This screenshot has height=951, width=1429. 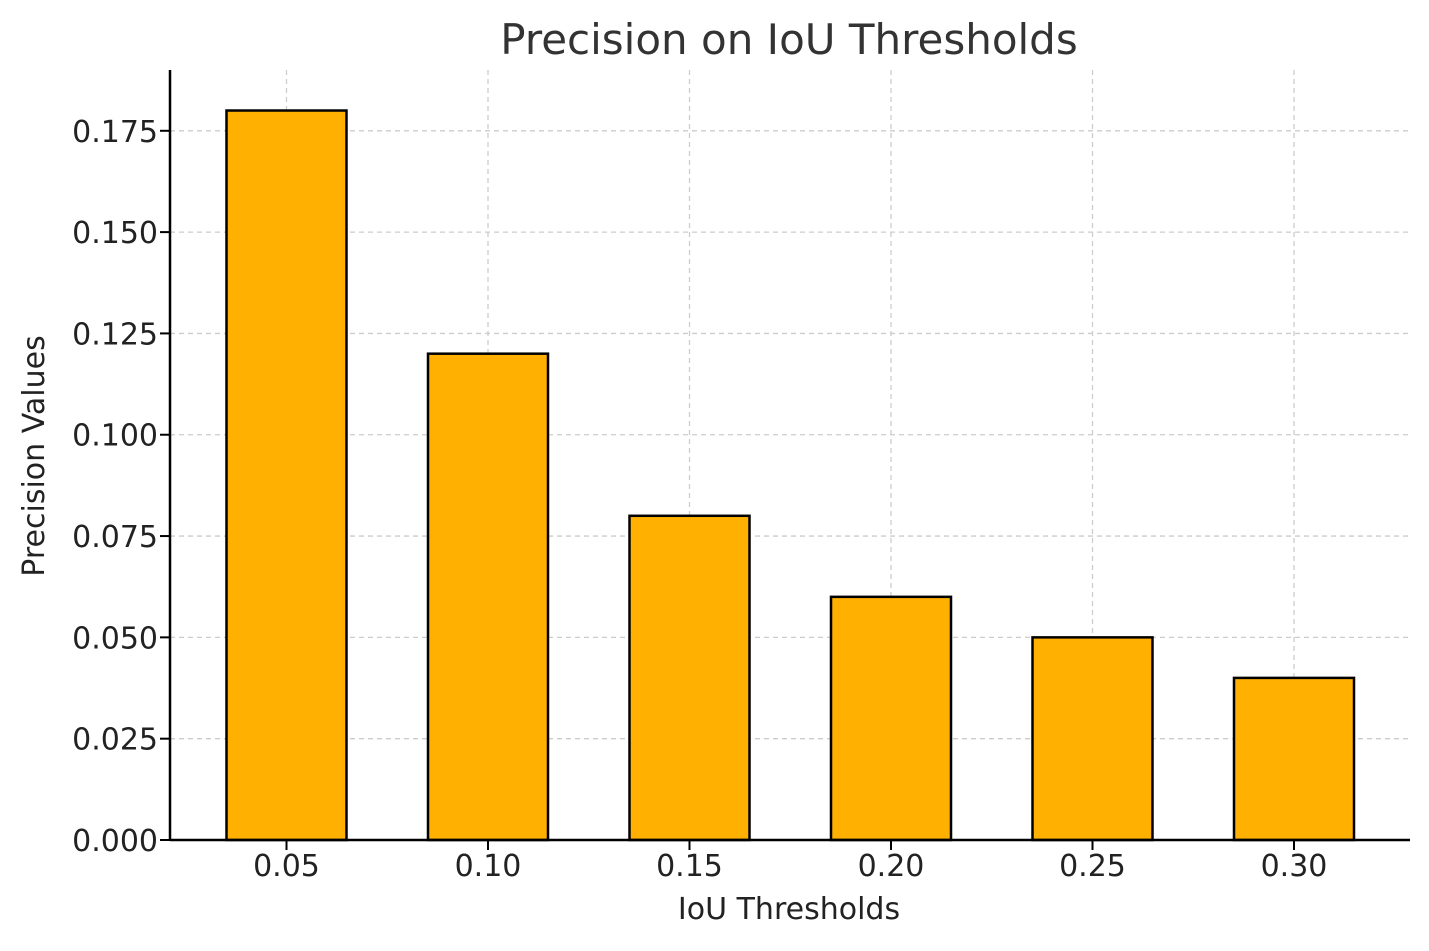 What do you see at coordinates (488, 866) in the screenshot?
I see `x-tick-label: 0.10` at bounding box center [488, 866].